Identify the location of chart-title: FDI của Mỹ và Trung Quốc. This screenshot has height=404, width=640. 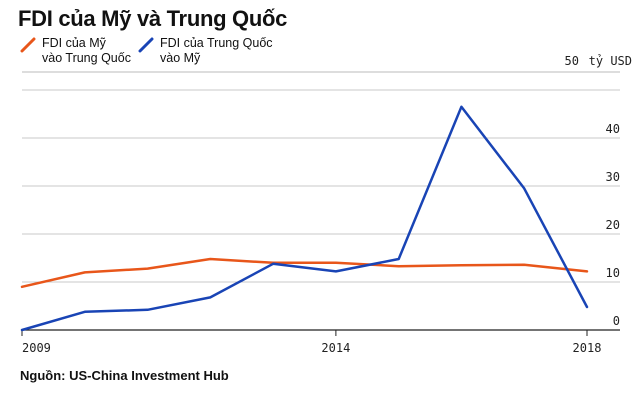
(153, 18).